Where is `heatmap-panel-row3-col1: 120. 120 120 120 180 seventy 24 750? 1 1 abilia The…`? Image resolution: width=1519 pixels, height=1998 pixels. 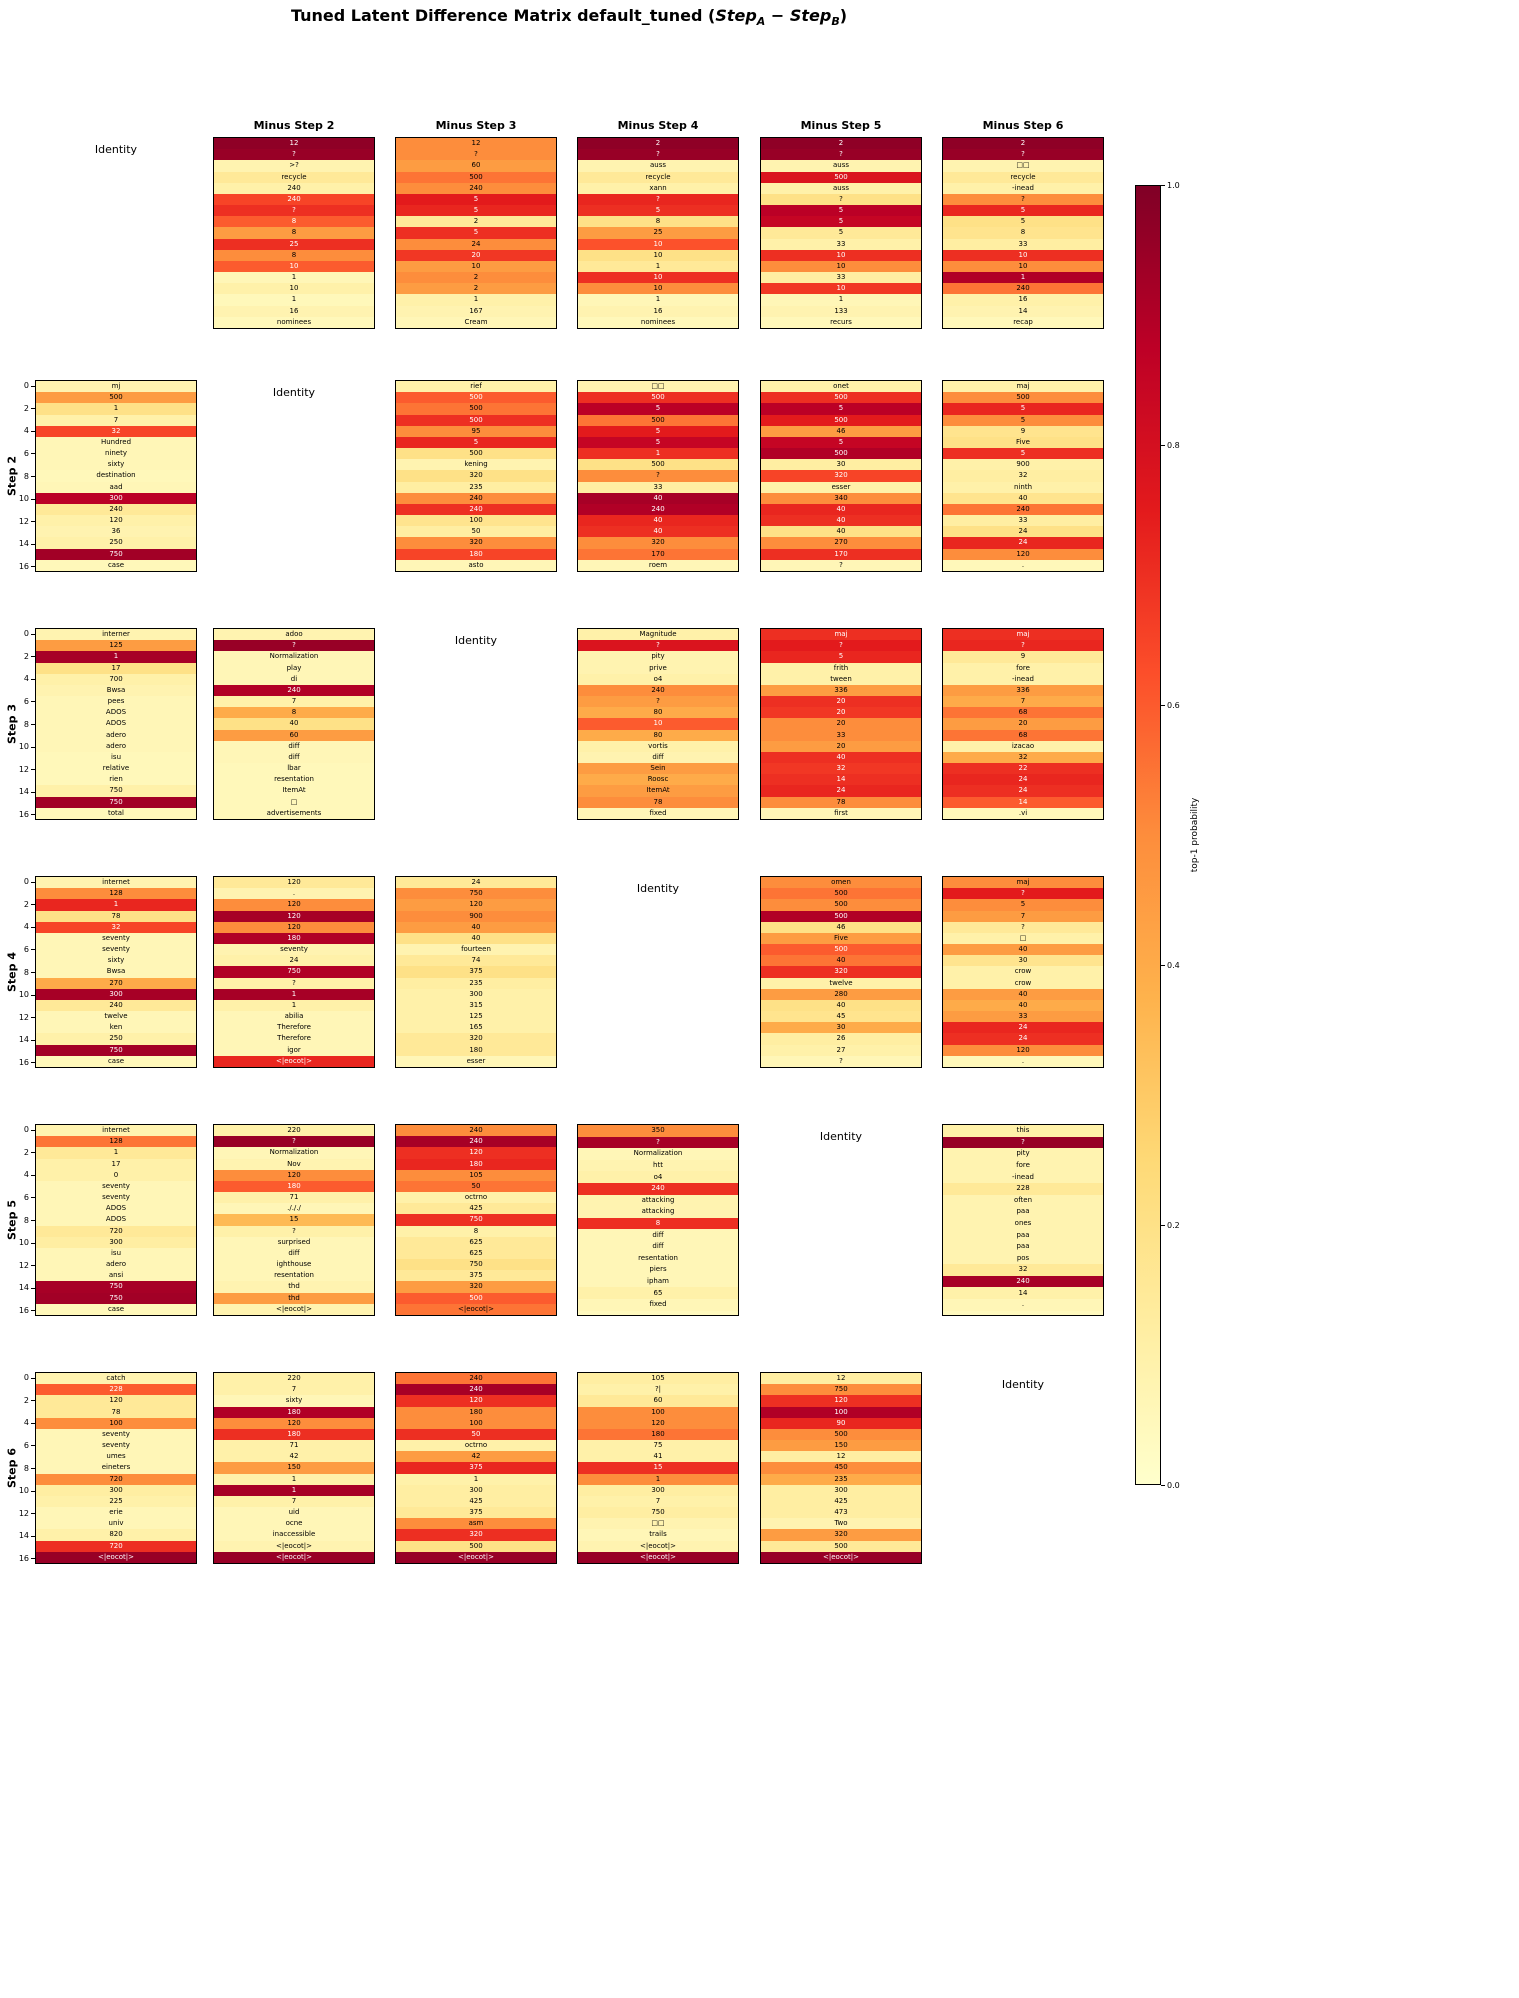
heatmap-panel-row3-col1: 120. 120 120 120 180 seventy 24 750? 1 1 abilia The… is located at coordinates (294, 972).